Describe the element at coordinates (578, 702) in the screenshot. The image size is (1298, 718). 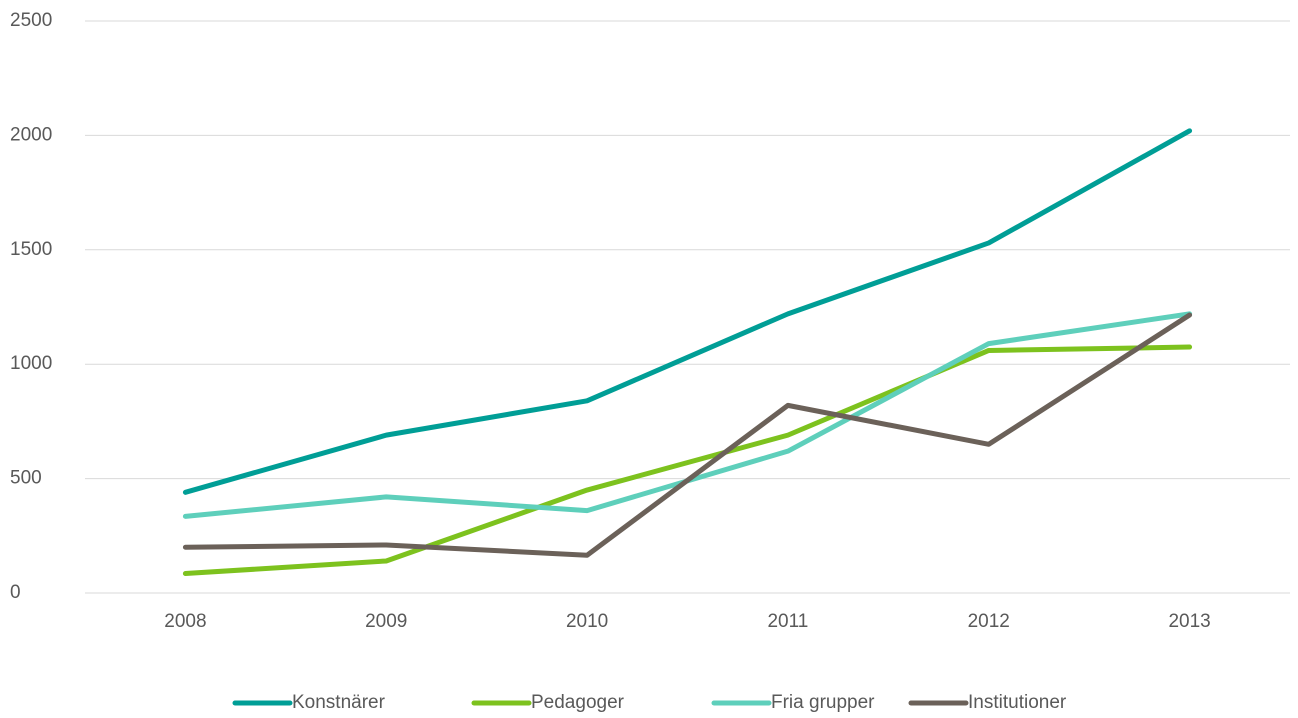
I see `legend-label: Pedagoger` at that location.